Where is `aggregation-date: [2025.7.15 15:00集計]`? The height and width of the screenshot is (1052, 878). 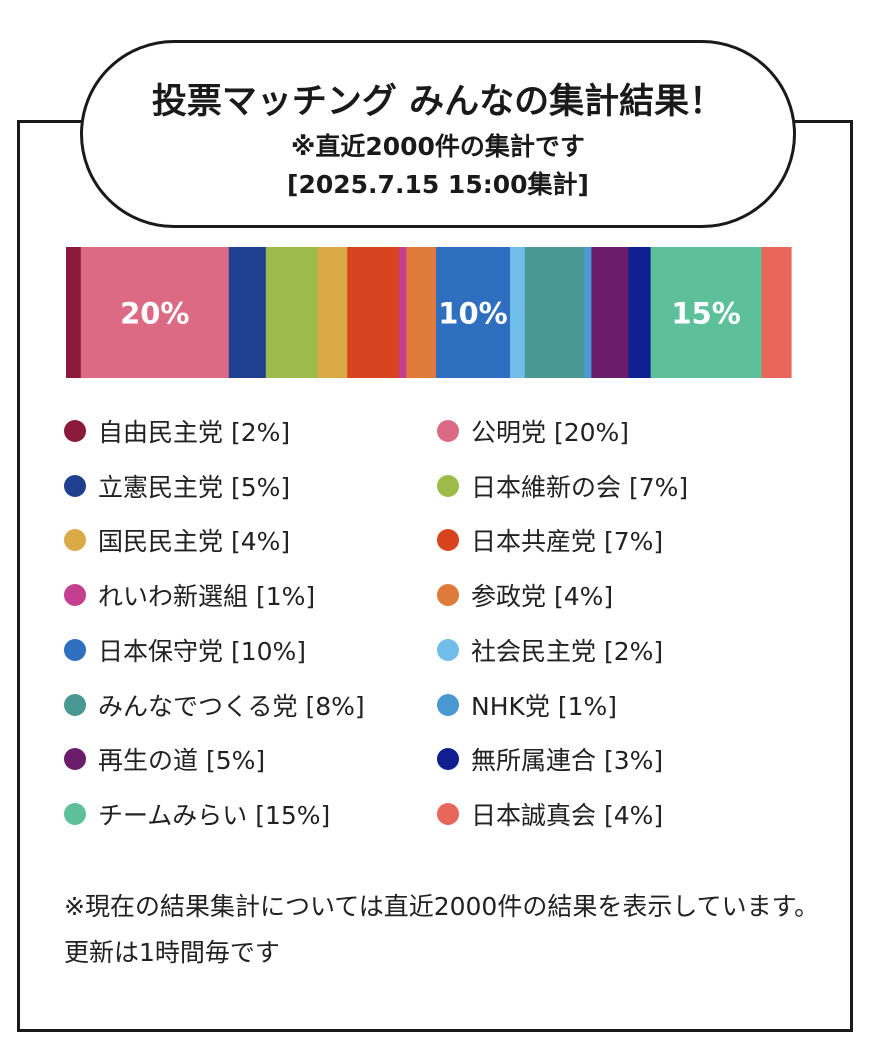 aggregation-date: [2025.7.15 15:00集計] is located at coordinates (438, 184).